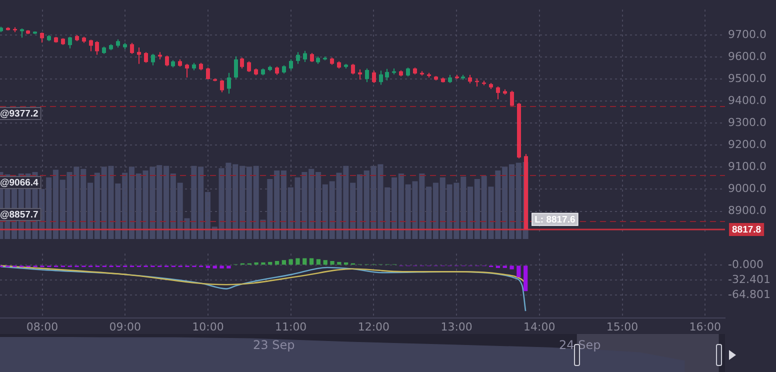  Describe the element at coordinates (749, 279) in the screenshot. I see `y-tick-label: -32.401` at that location.